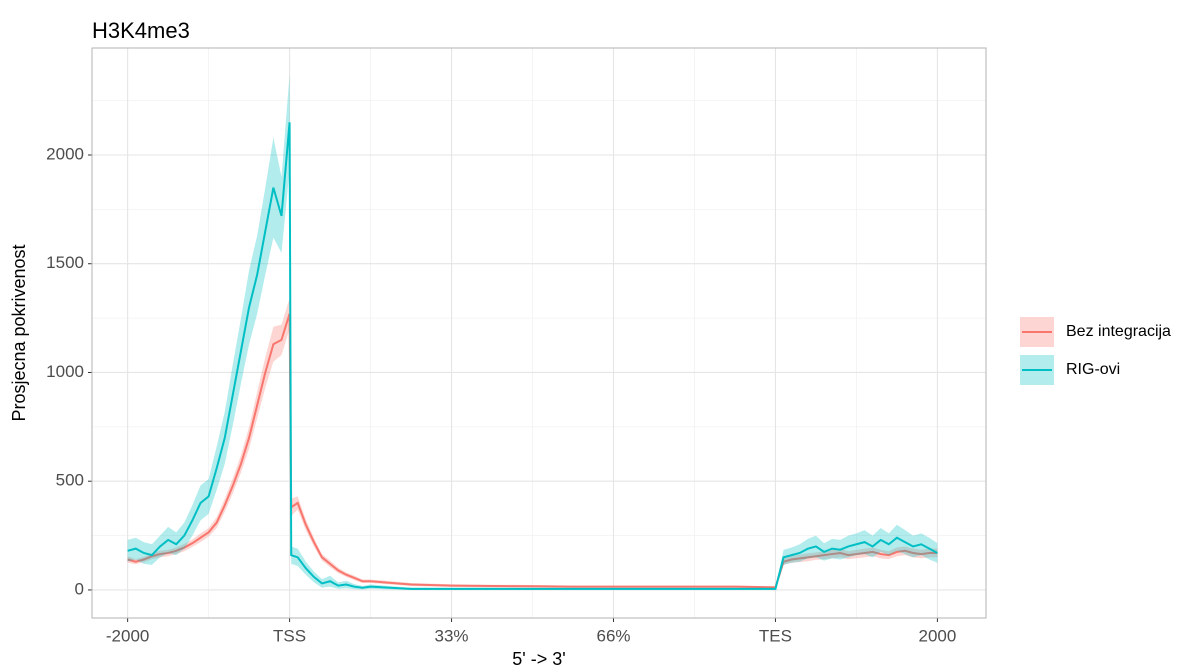 Image resolution: width=1191 pixels, height=670 pixels. What do you see at coordinates (937, 635) in the screenshot?
I see `x-tick-label: 2000` at bounding box center [937, 635].